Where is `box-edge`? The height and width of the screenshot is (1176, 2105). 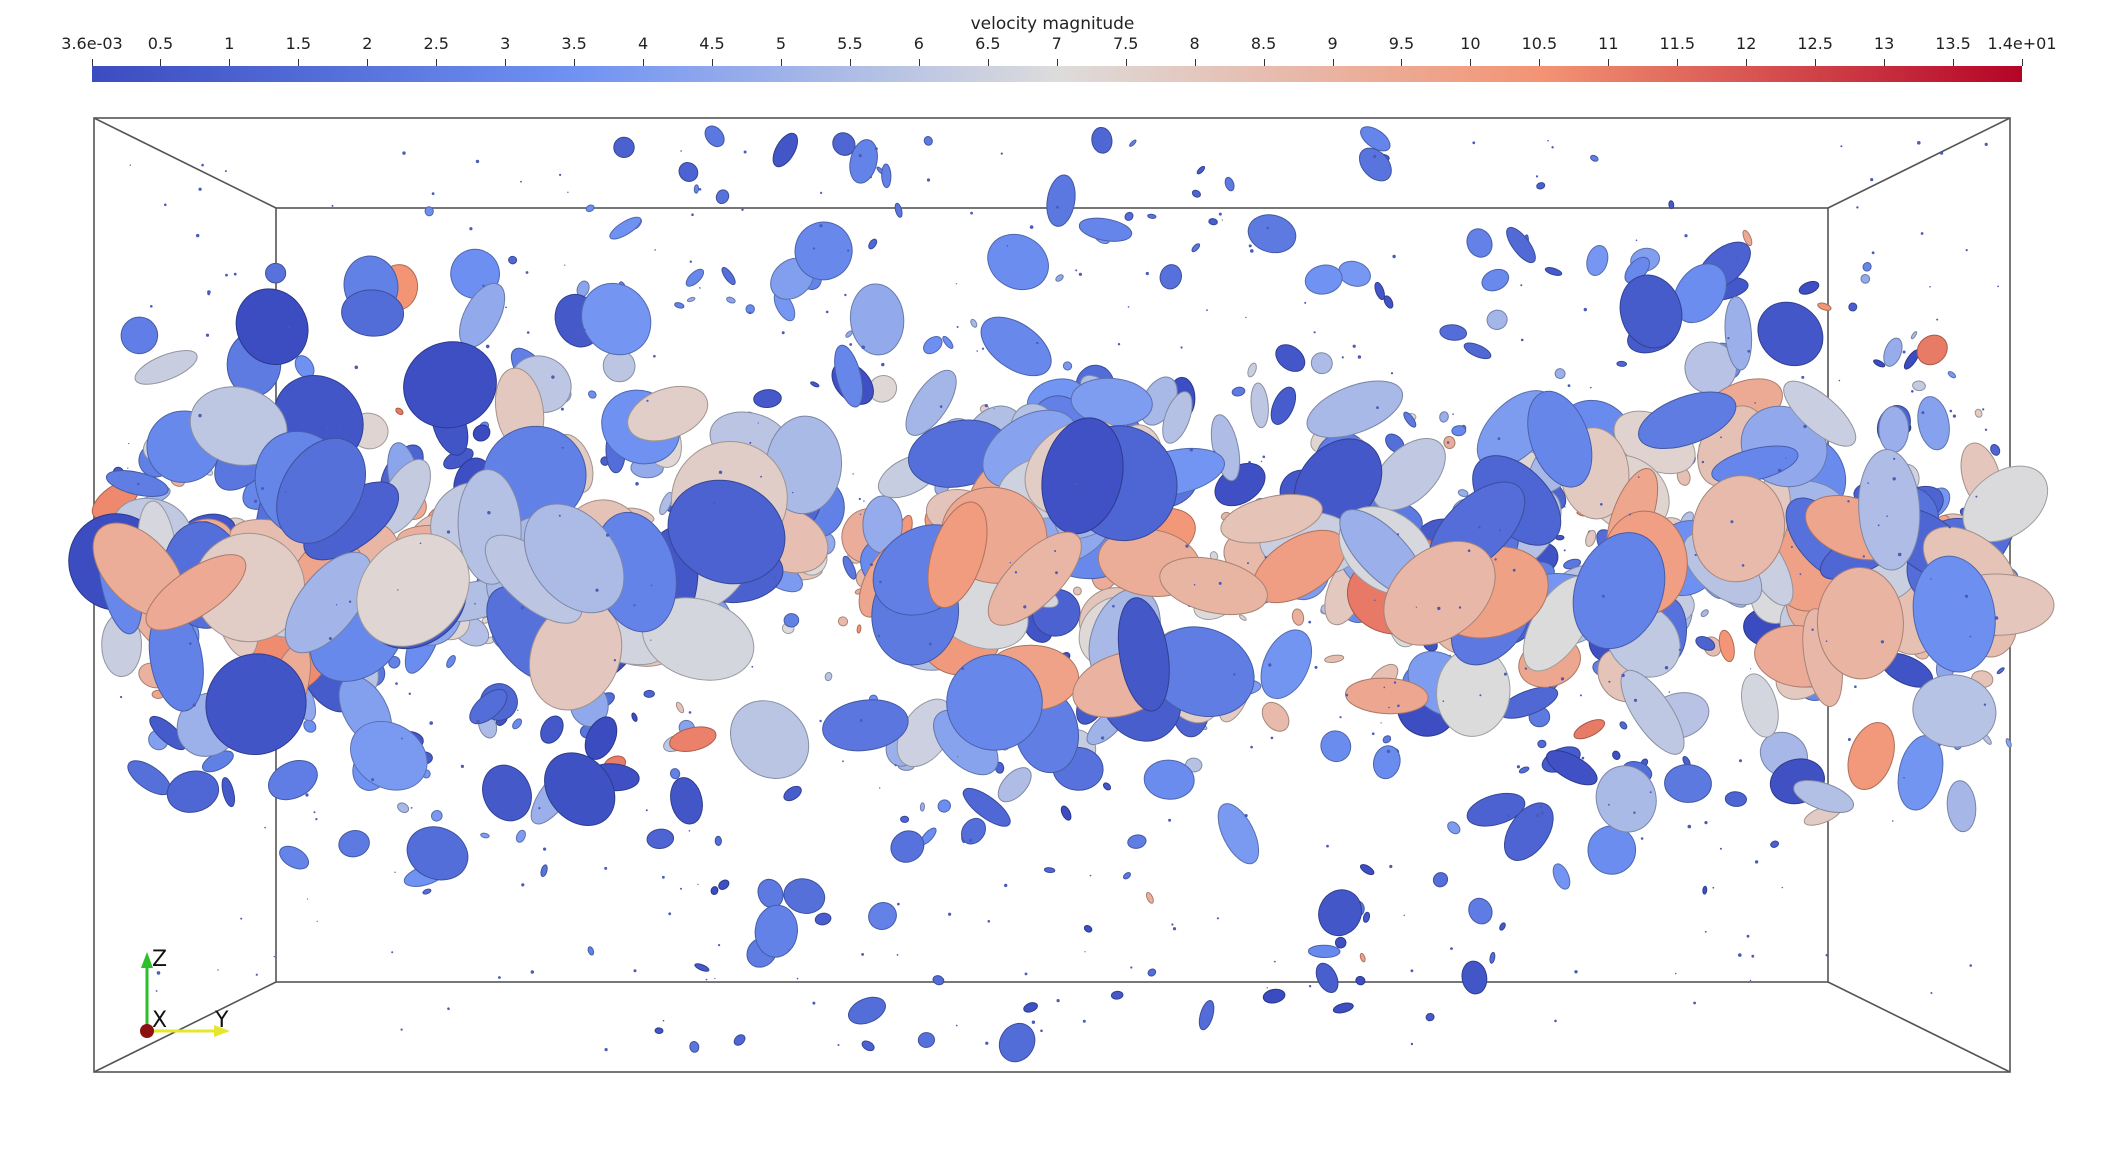 box-edge is located at coordinates (185, 1027).